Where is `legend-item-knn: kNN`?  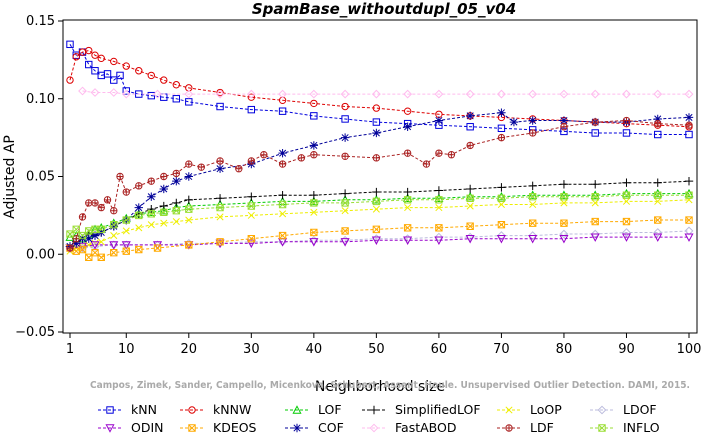 legend-item-knn: kNN is located at coordinates (127, 409).